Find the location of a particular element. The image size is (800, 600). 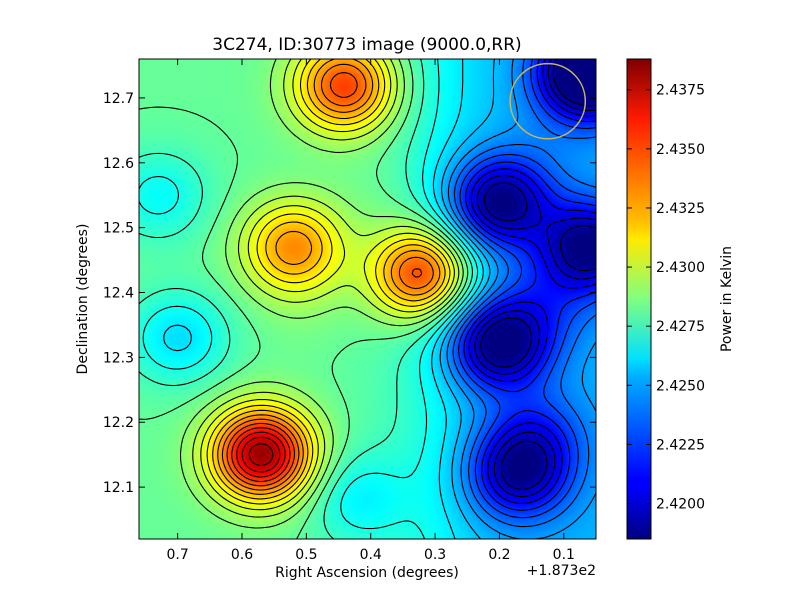

colorbar-tick-label: 2.4350 is located at coordinates (680, 150).